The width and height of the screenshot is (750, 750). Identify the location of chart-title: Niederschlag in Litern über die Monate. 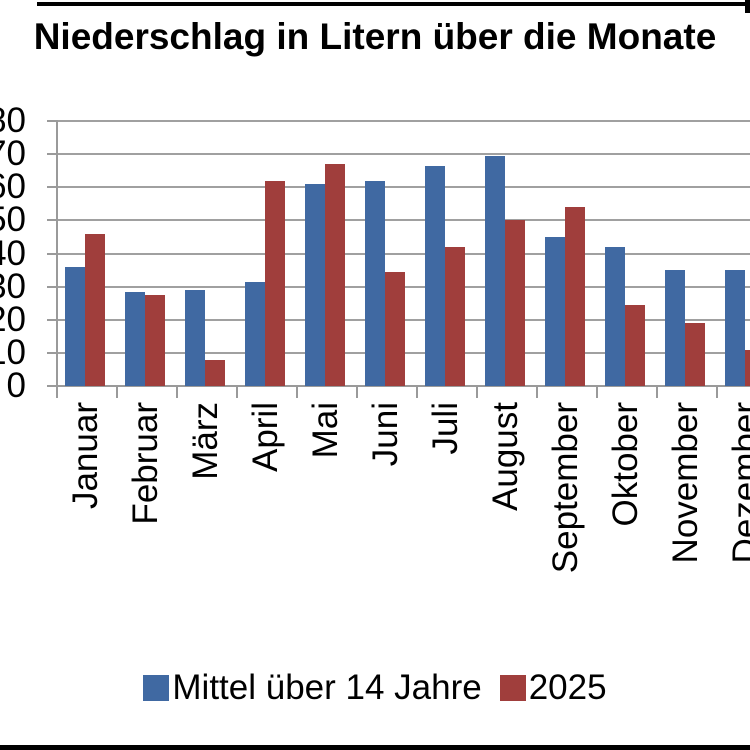
(375, 36).